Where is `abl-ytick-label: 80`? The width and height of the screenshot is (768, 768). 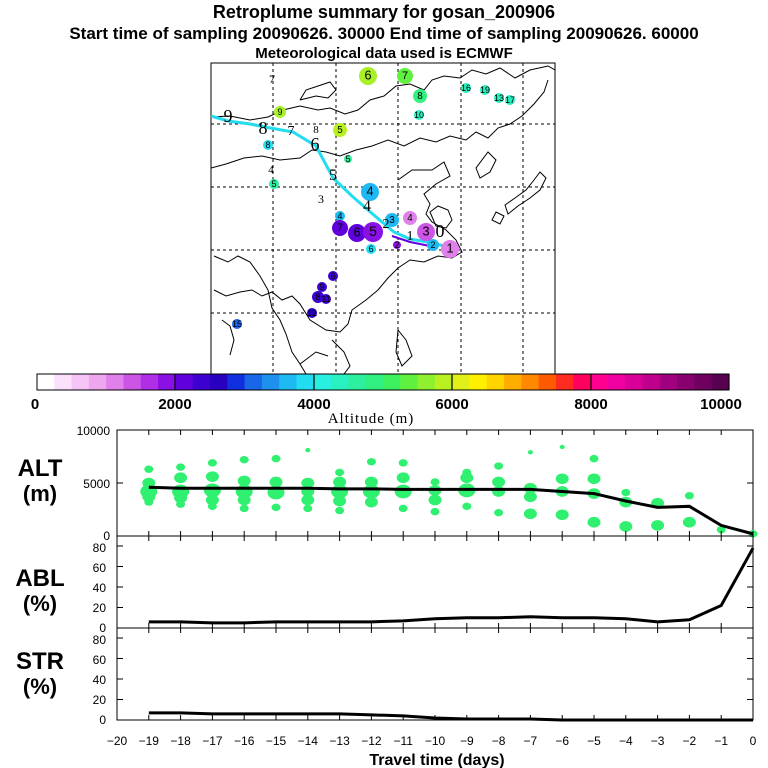 abl-ytick-label: 80 is located at coordinates (100, 548).